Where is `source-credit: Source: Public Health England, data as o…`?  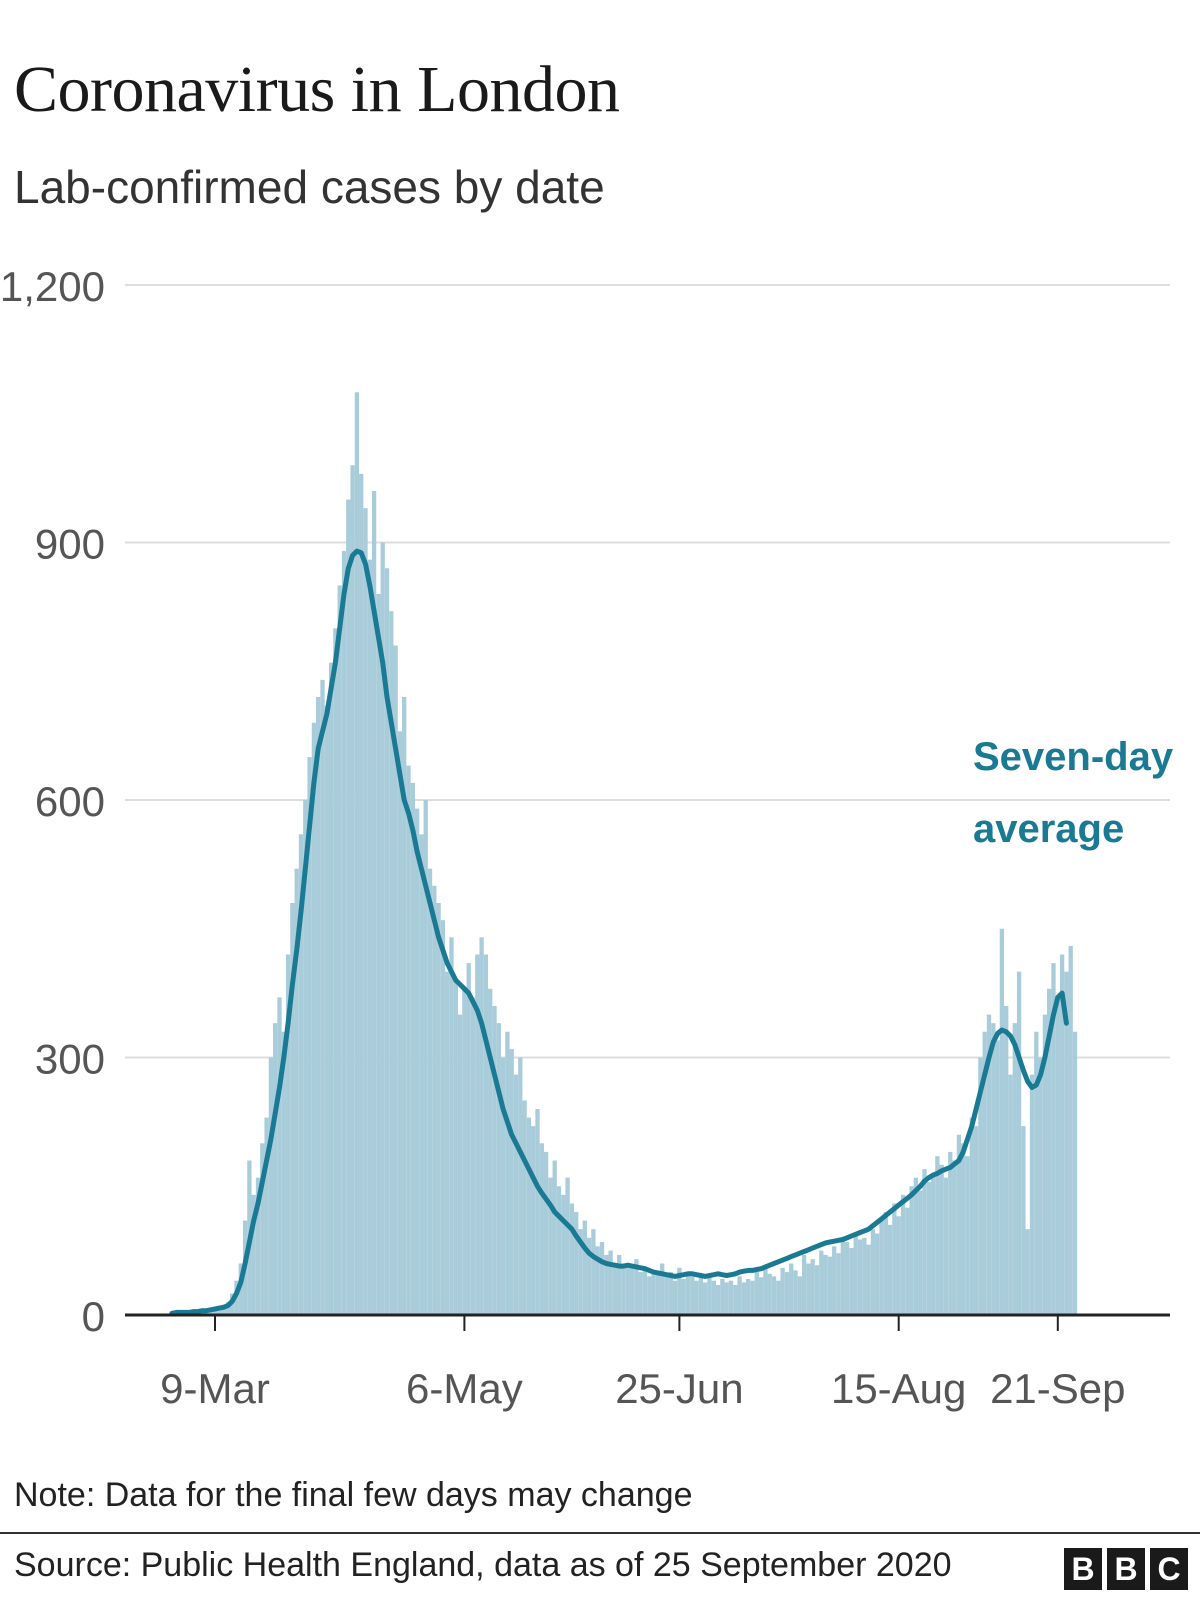
source-credit: Source: Public Health England, data as o… is located at coordinates (483, 1565).